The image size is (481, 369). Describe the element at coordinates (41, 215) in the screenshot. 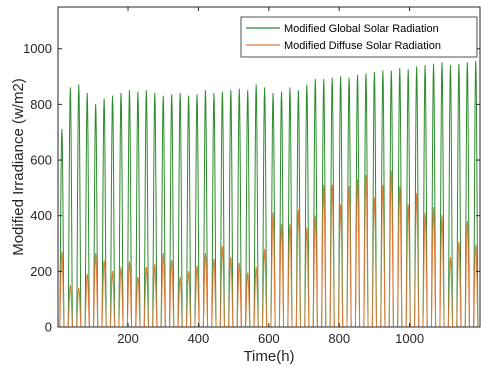

I see `y-tick-label-400: 400` at that location.